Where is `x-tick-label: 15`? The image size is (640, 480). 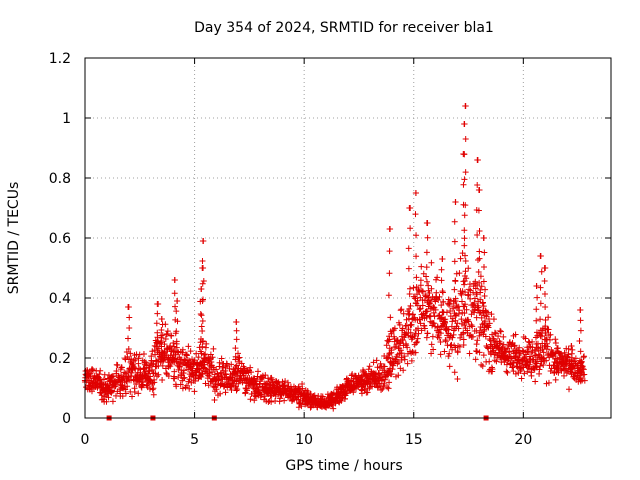
x-tick-label: 15 is located at coordinates (414, 440).